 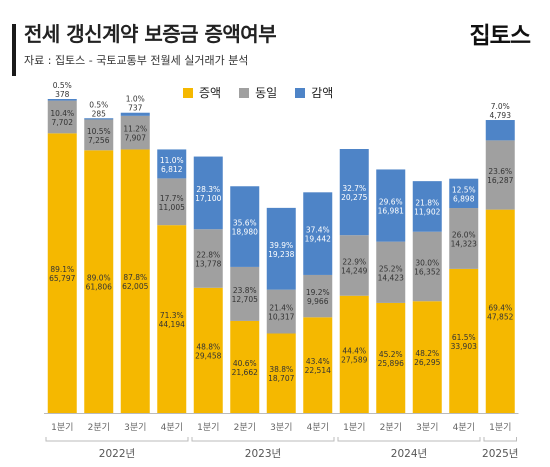 What do you see at coordinates (172, 315) in the screenshot?
I see `data-label-percent: 71.3%` at bounding box center [172, 315].